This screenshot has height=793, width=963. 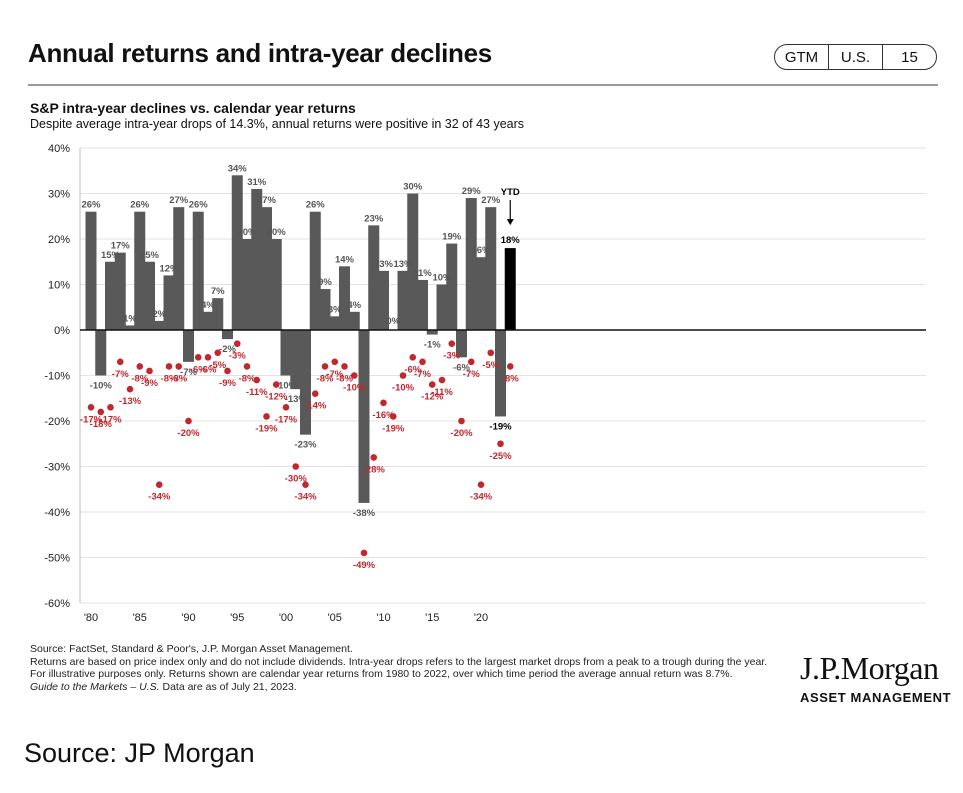 What do you see at coordinates (260, 53) in the screenshot?
I see `page-title: Annual returns and intra-year declines` at bounding box center [260, 53].